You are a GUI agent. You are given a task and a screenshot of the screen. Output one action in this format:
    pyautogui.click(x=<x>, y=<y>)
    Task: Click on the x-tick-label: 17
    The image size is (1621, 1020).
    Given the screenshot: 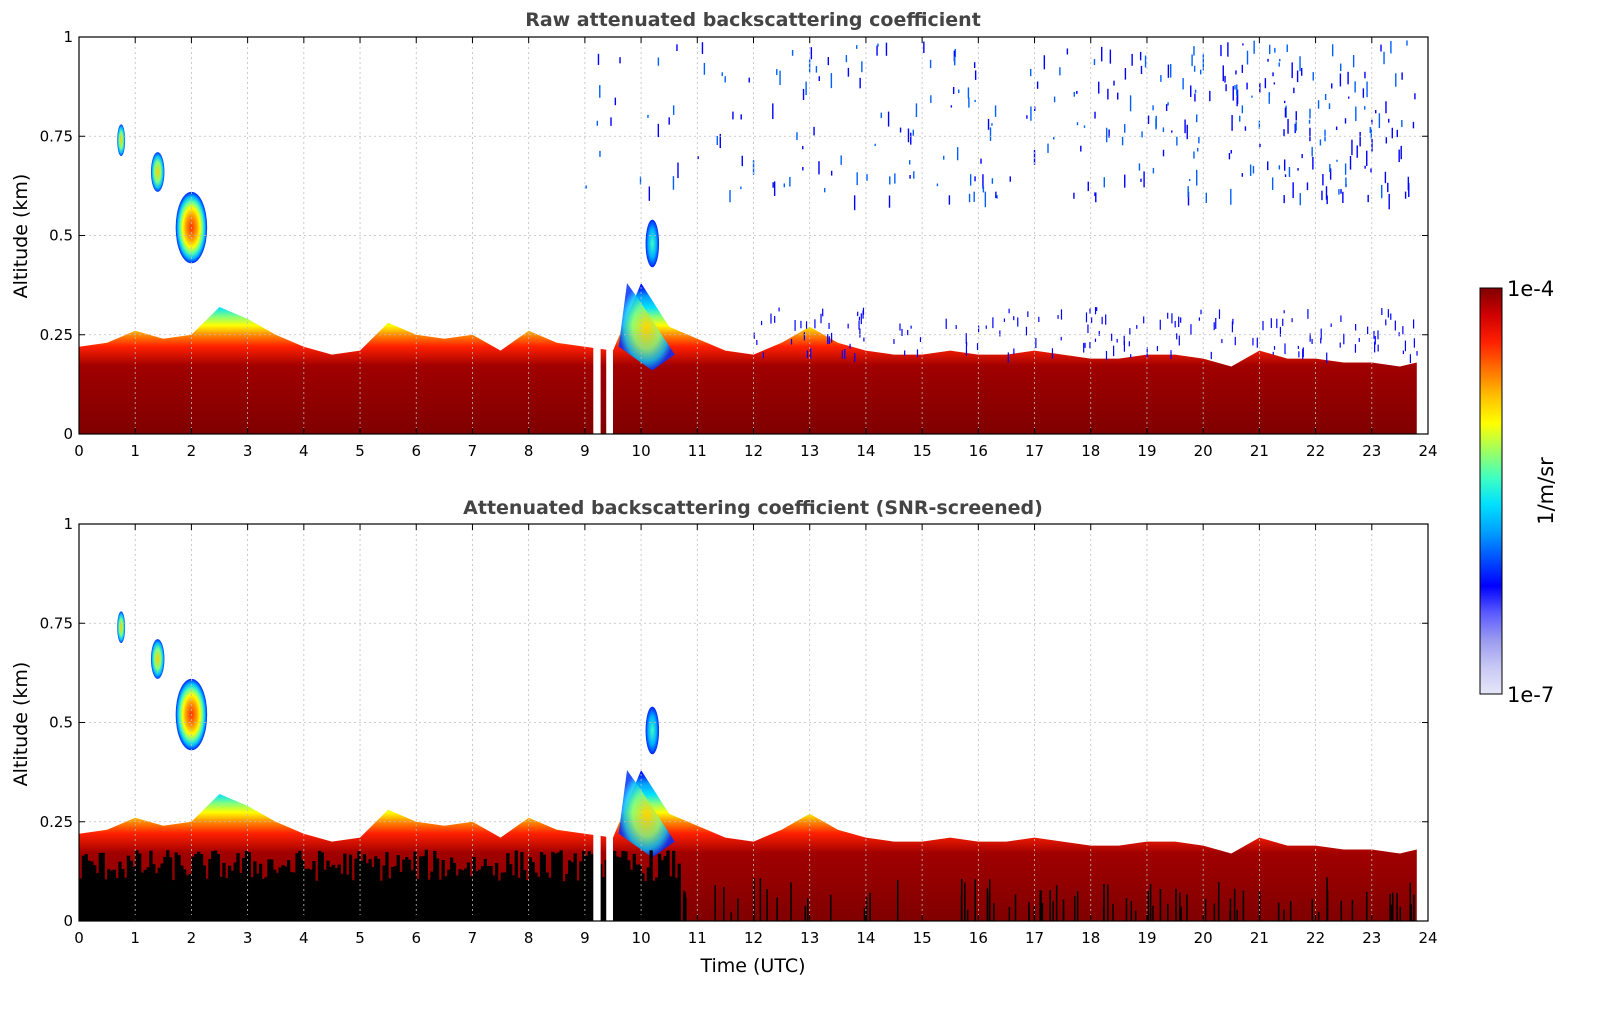 What is the action you would take?
    pyautogui.click(x=1034, y=938)
    